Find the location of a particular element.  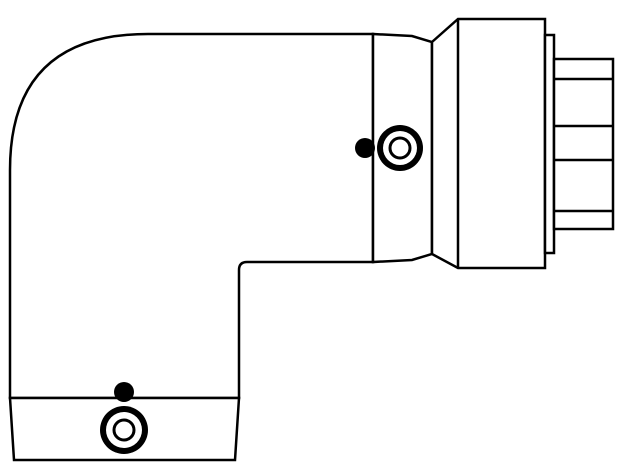

bottom-screw-inner is located at coordinates (124, 430).